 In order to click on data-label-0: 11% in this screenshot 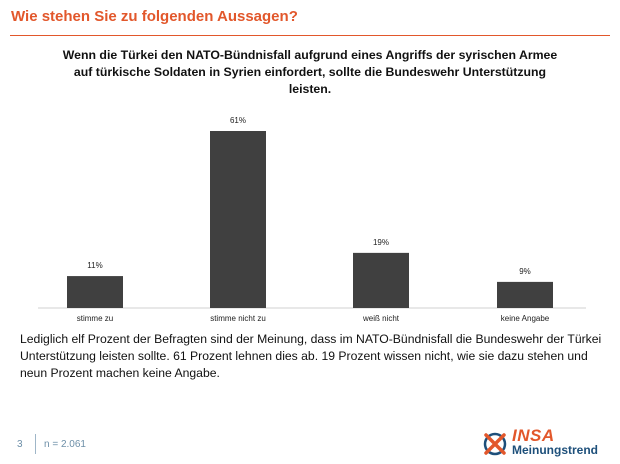, I will do `click(94, 265)`.